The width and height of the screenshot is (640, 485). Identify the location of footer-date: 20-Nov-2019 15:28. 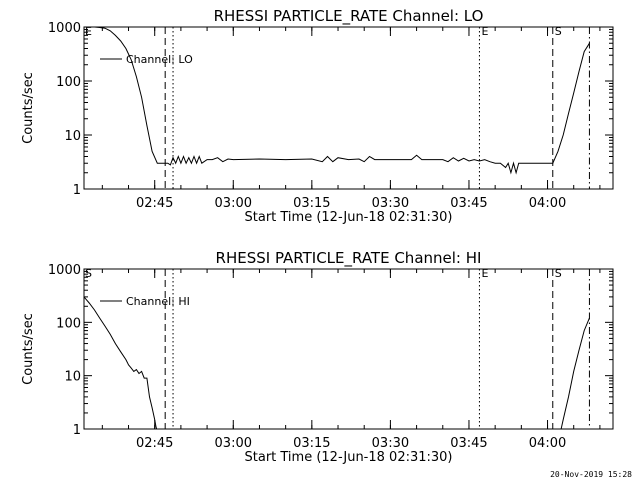
(591, 474).